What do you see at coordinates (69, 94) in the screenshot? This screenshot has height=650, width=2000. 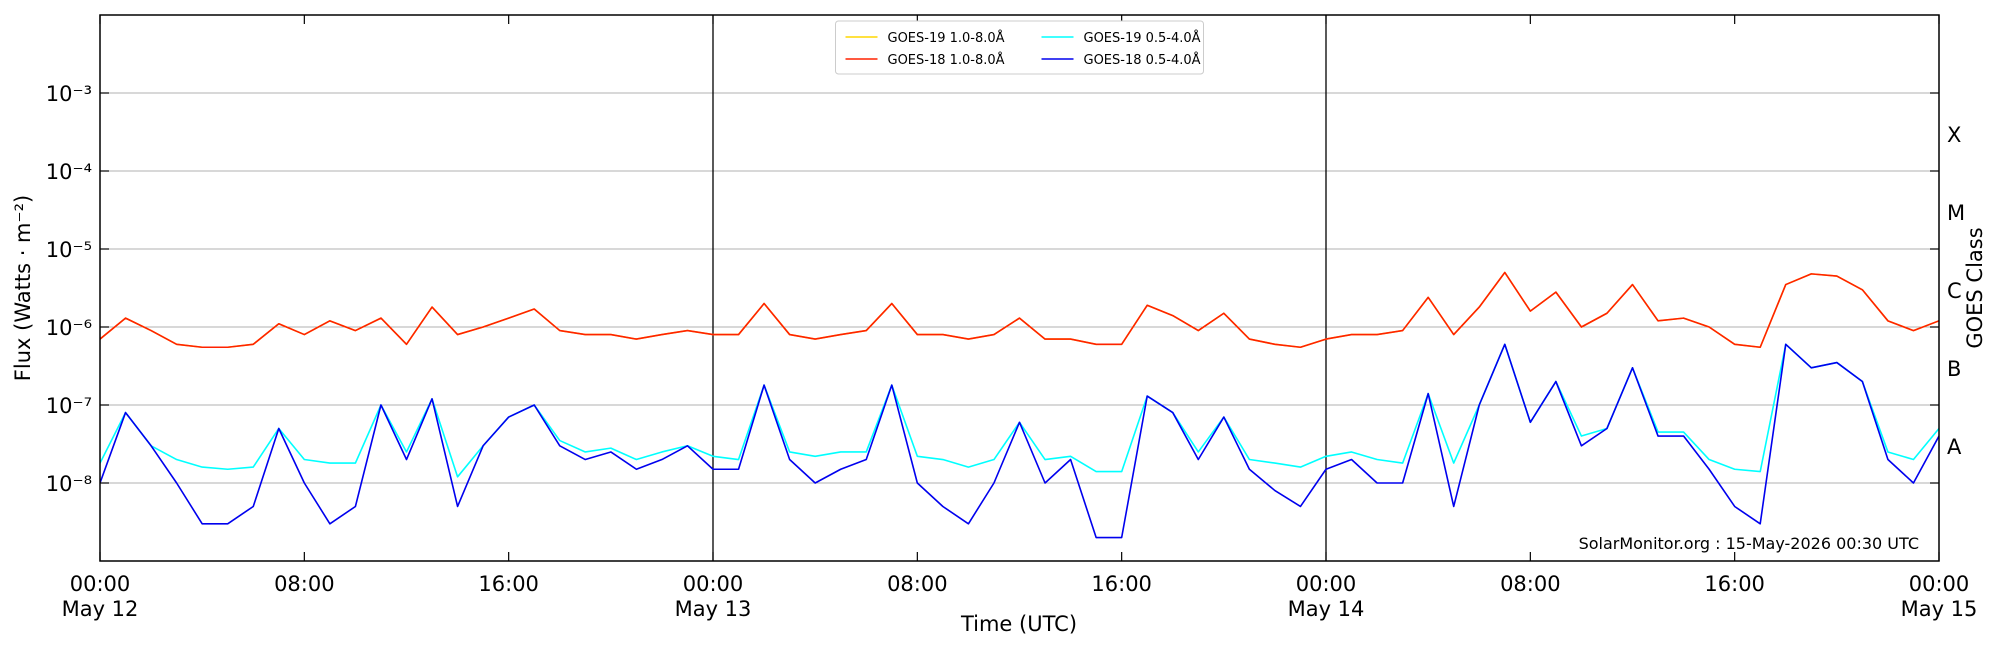 I see `y-tick-label: 10⁻³` at bounding box center [69, 94].